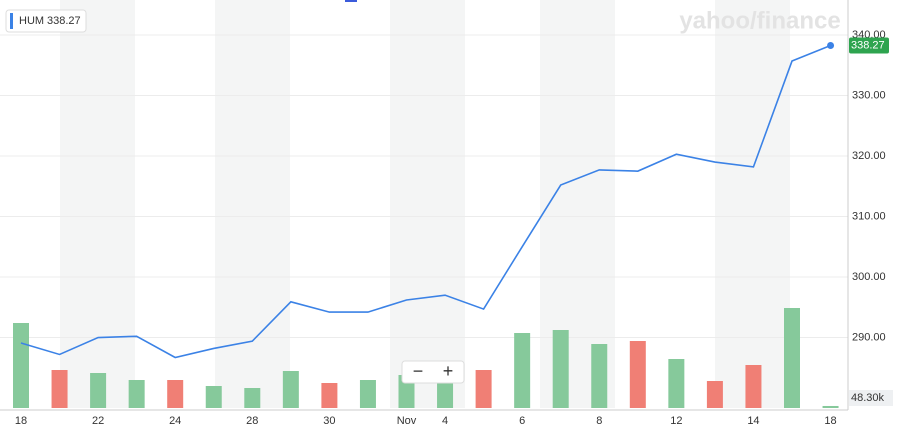 This screenshot has height=429, width=900. Describe the element at coordinates (418, 371) in the screenshot. I see `zoom-button: −` at that location.